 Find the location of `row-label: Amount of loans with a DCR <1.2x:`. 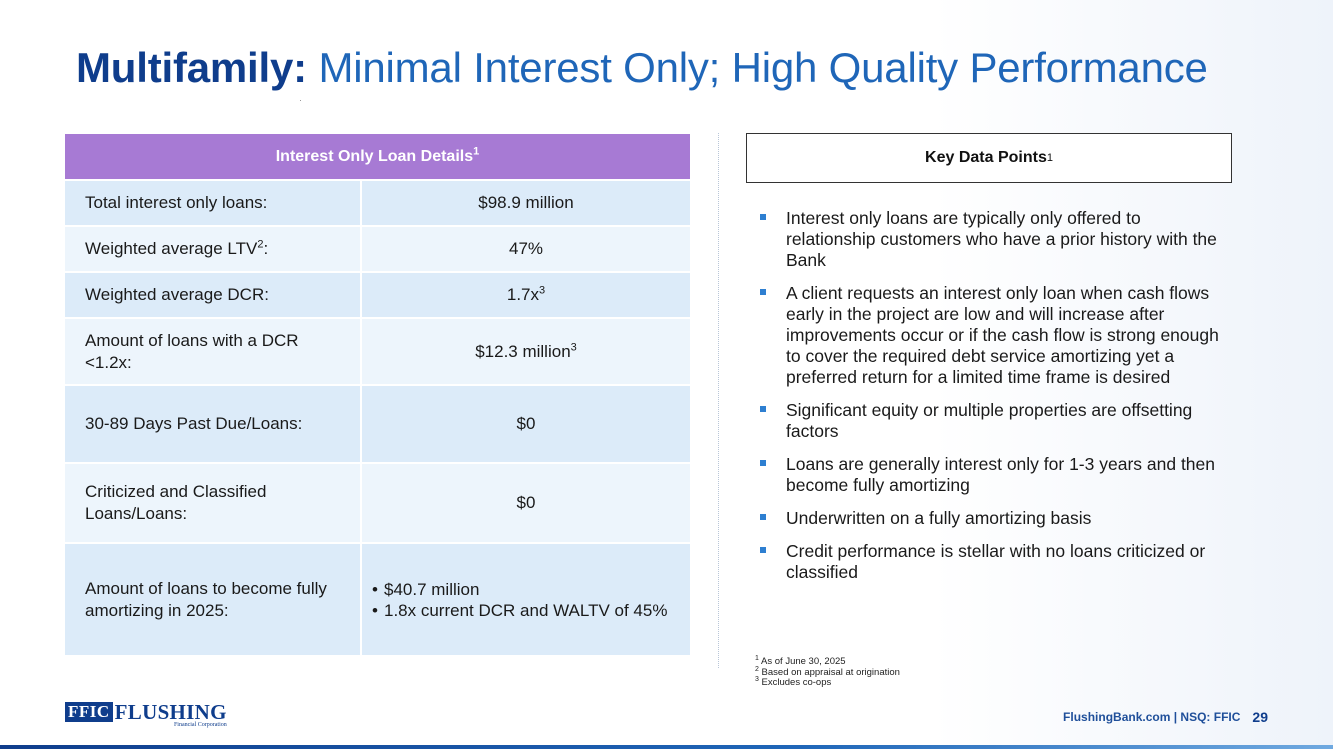

row-label: Amount of loans with a DCR <1.2x: is located at coordinates (213, 351).